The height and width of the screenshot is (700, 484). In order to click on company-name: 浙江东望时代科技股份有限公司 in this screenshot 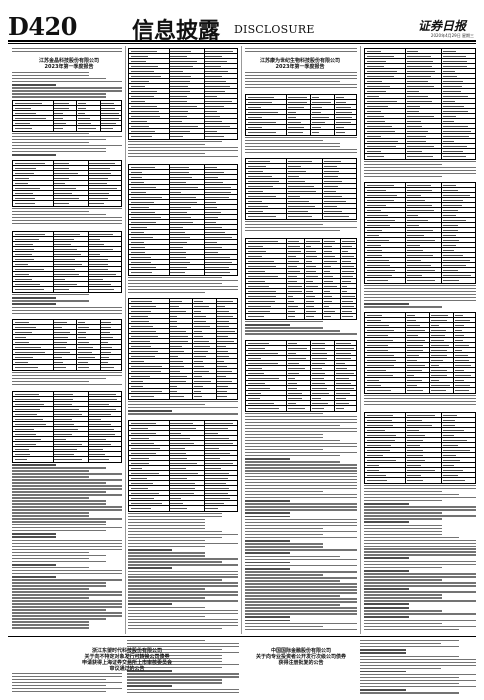, I will do `click(126, 651)`.